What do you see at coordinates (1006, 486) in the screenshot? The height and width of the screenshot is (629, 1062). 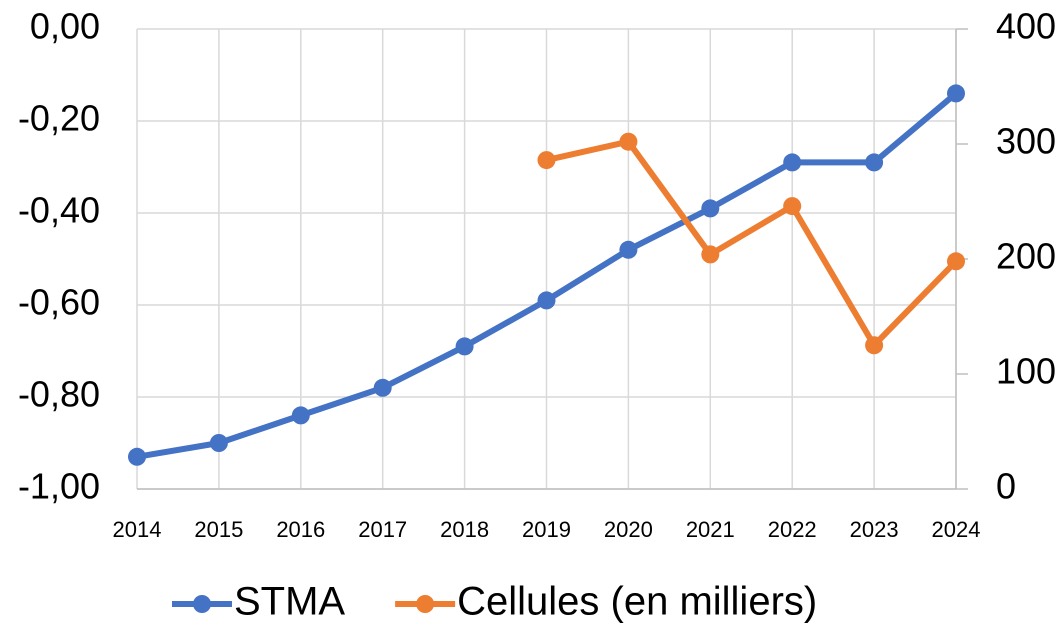 I see `y2-tick-label: 0` at bounding box center [1006, 486].